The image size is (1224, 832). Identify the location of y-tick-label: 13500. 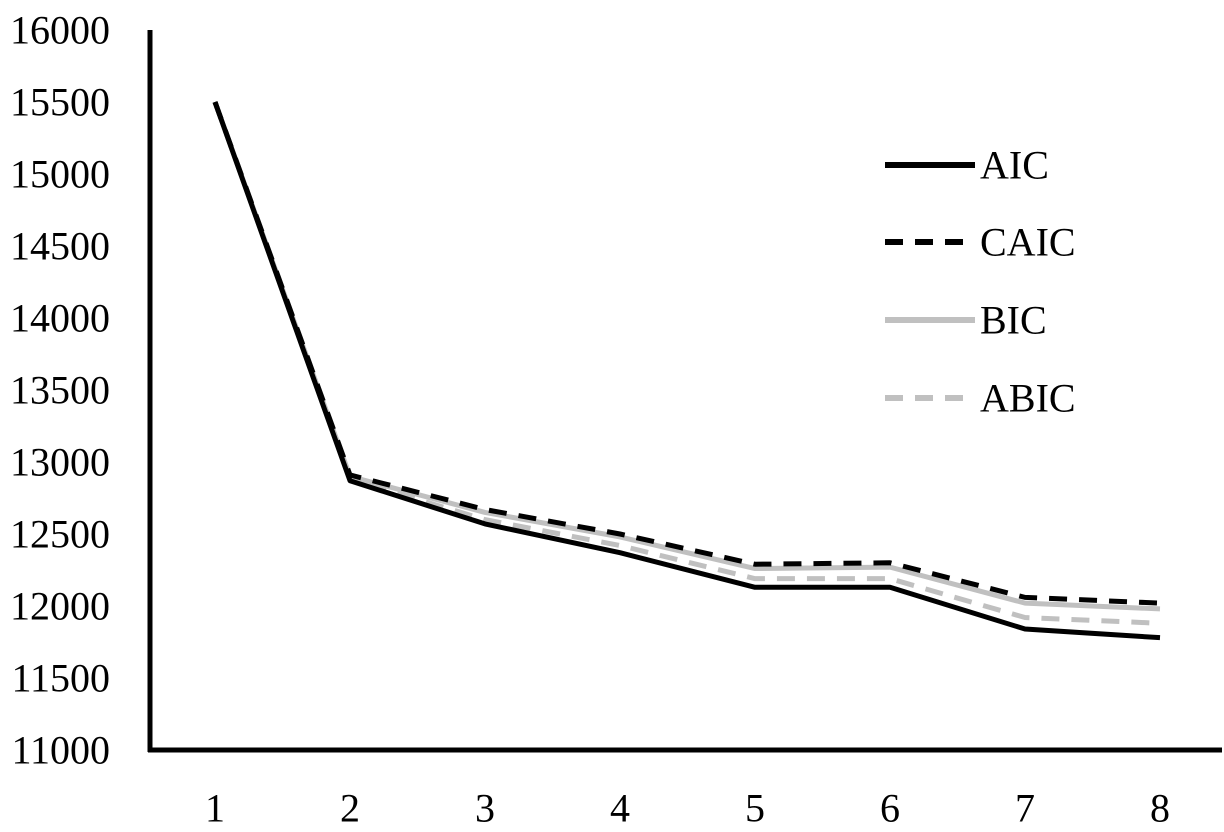
(60, 390).